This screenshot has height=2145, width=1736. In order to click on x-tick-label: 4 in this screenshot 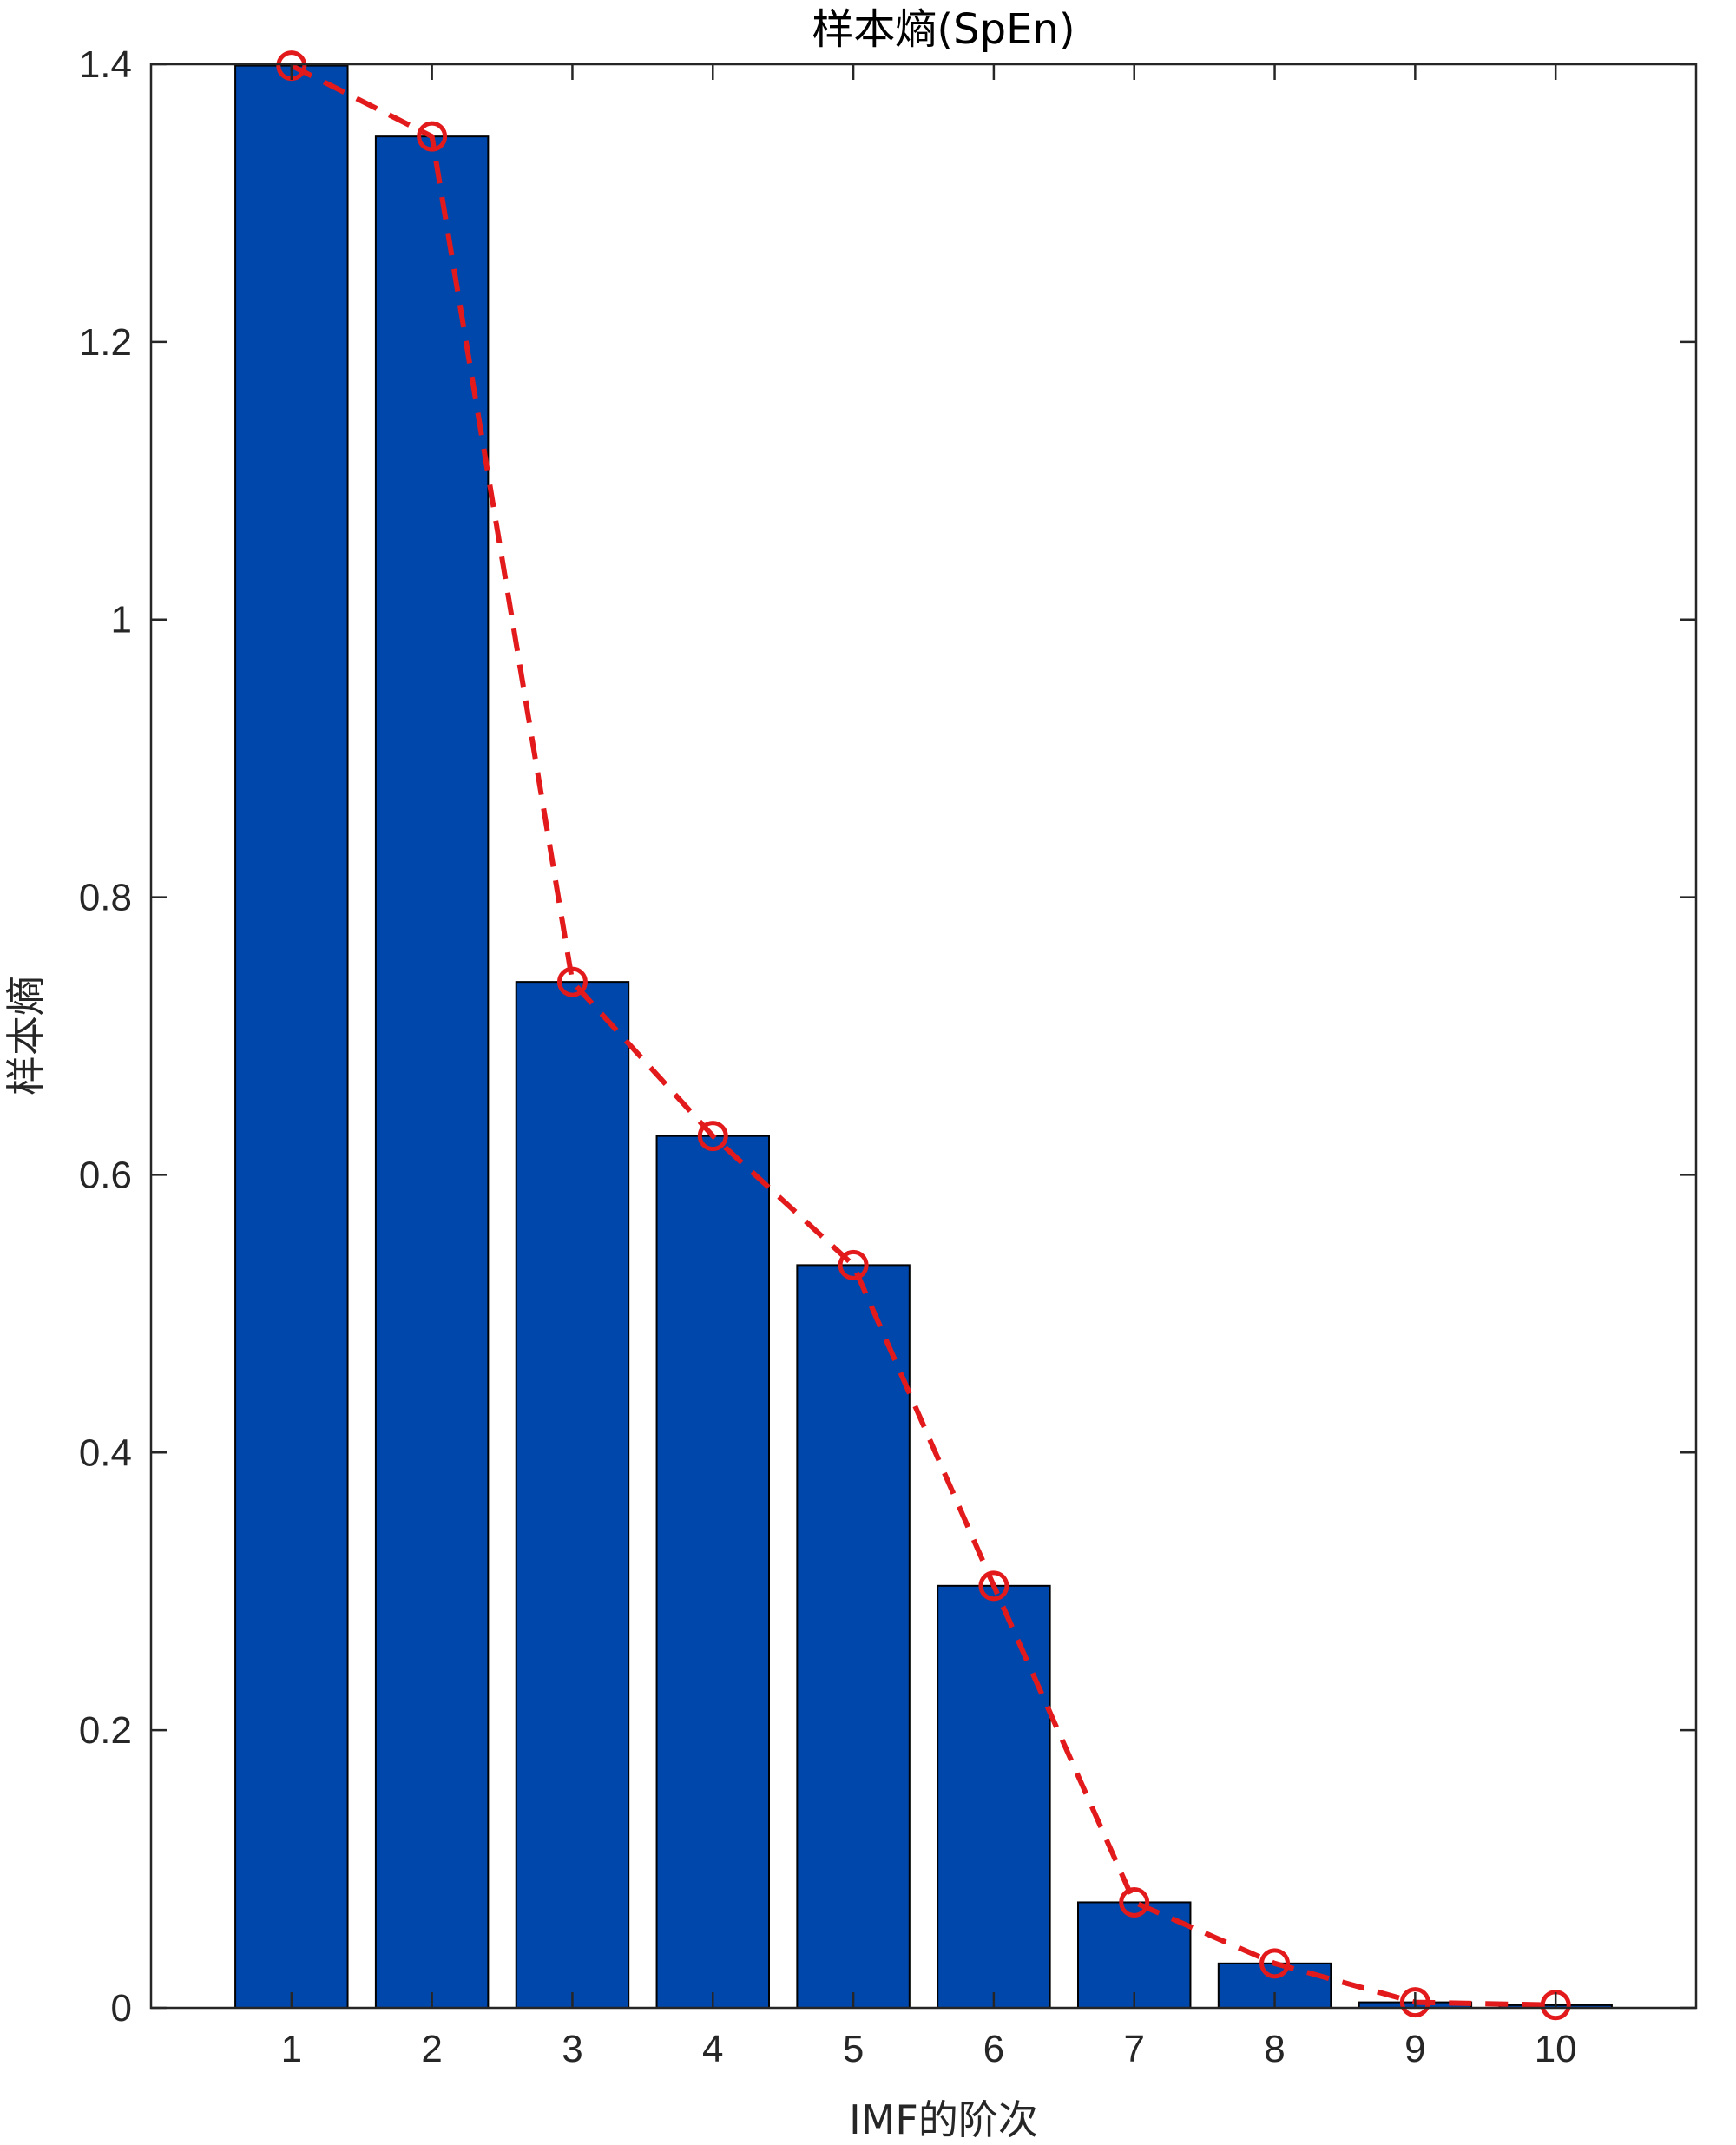, I will do `click(712, 2049)`.